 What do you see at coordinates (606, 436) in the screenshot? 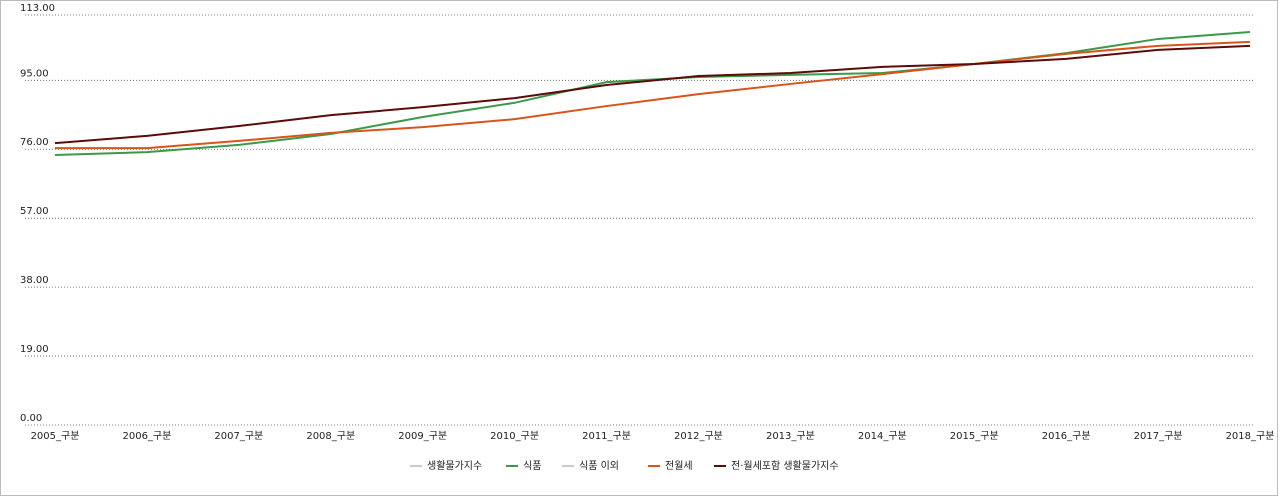
I see `x-tick-label: 2011_구분` at bounding box center [606, 436].